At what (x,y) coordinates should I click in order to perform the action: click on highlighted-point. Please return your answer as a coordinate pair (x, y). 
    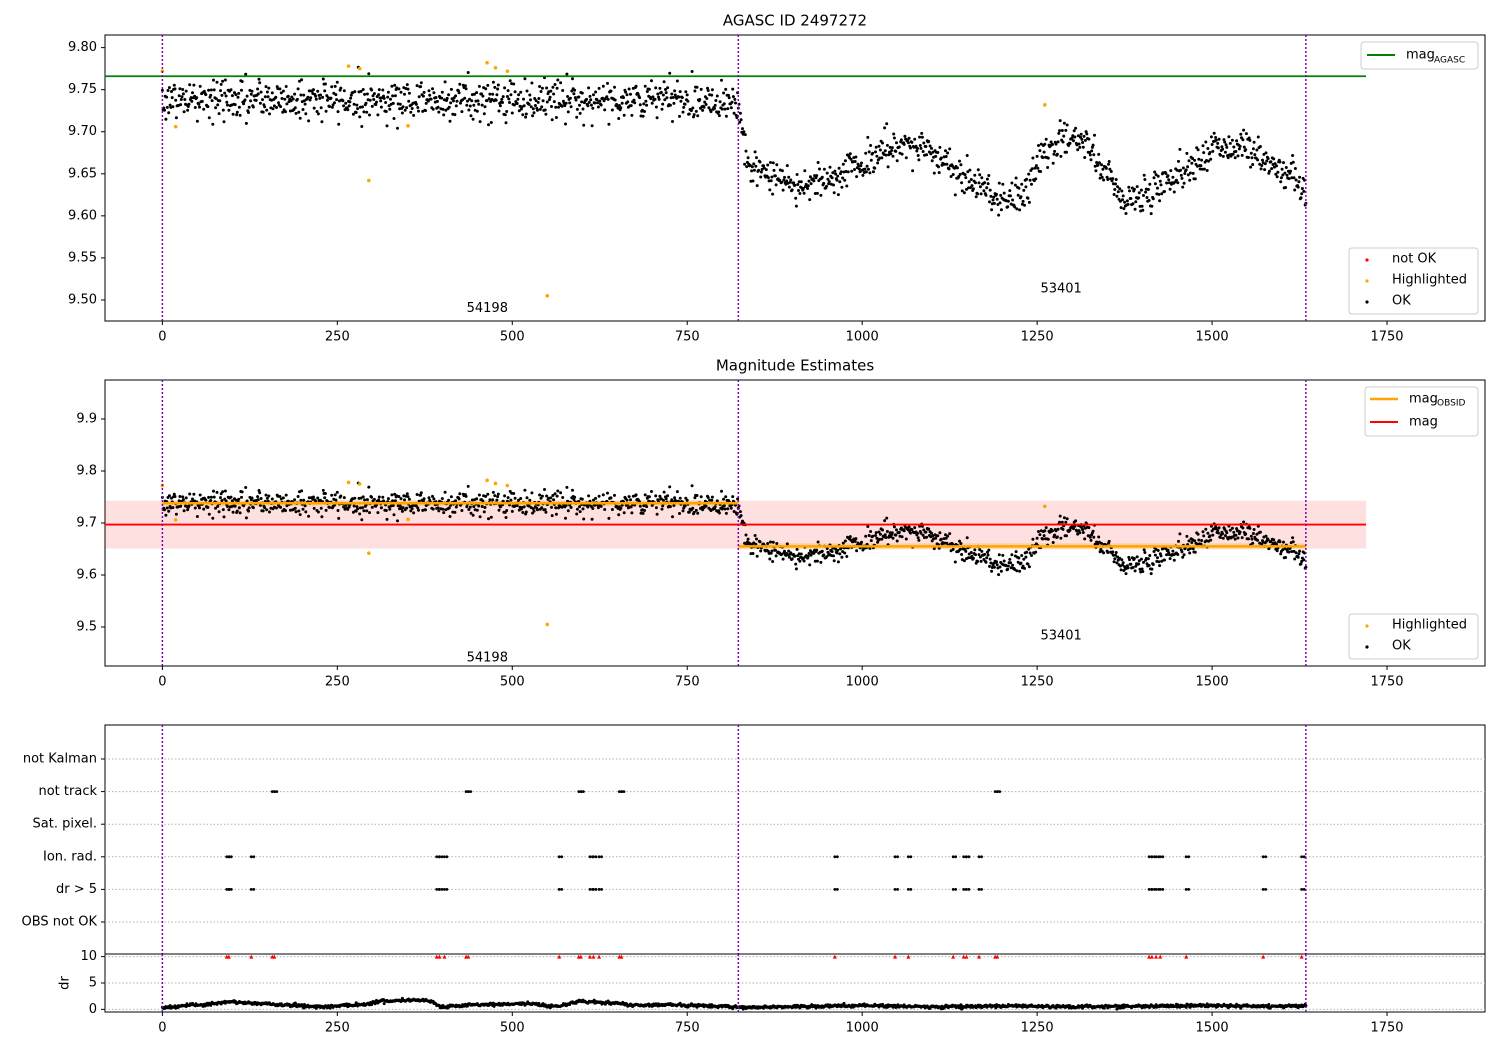
    Looking at the image, I should click on (369, 553).